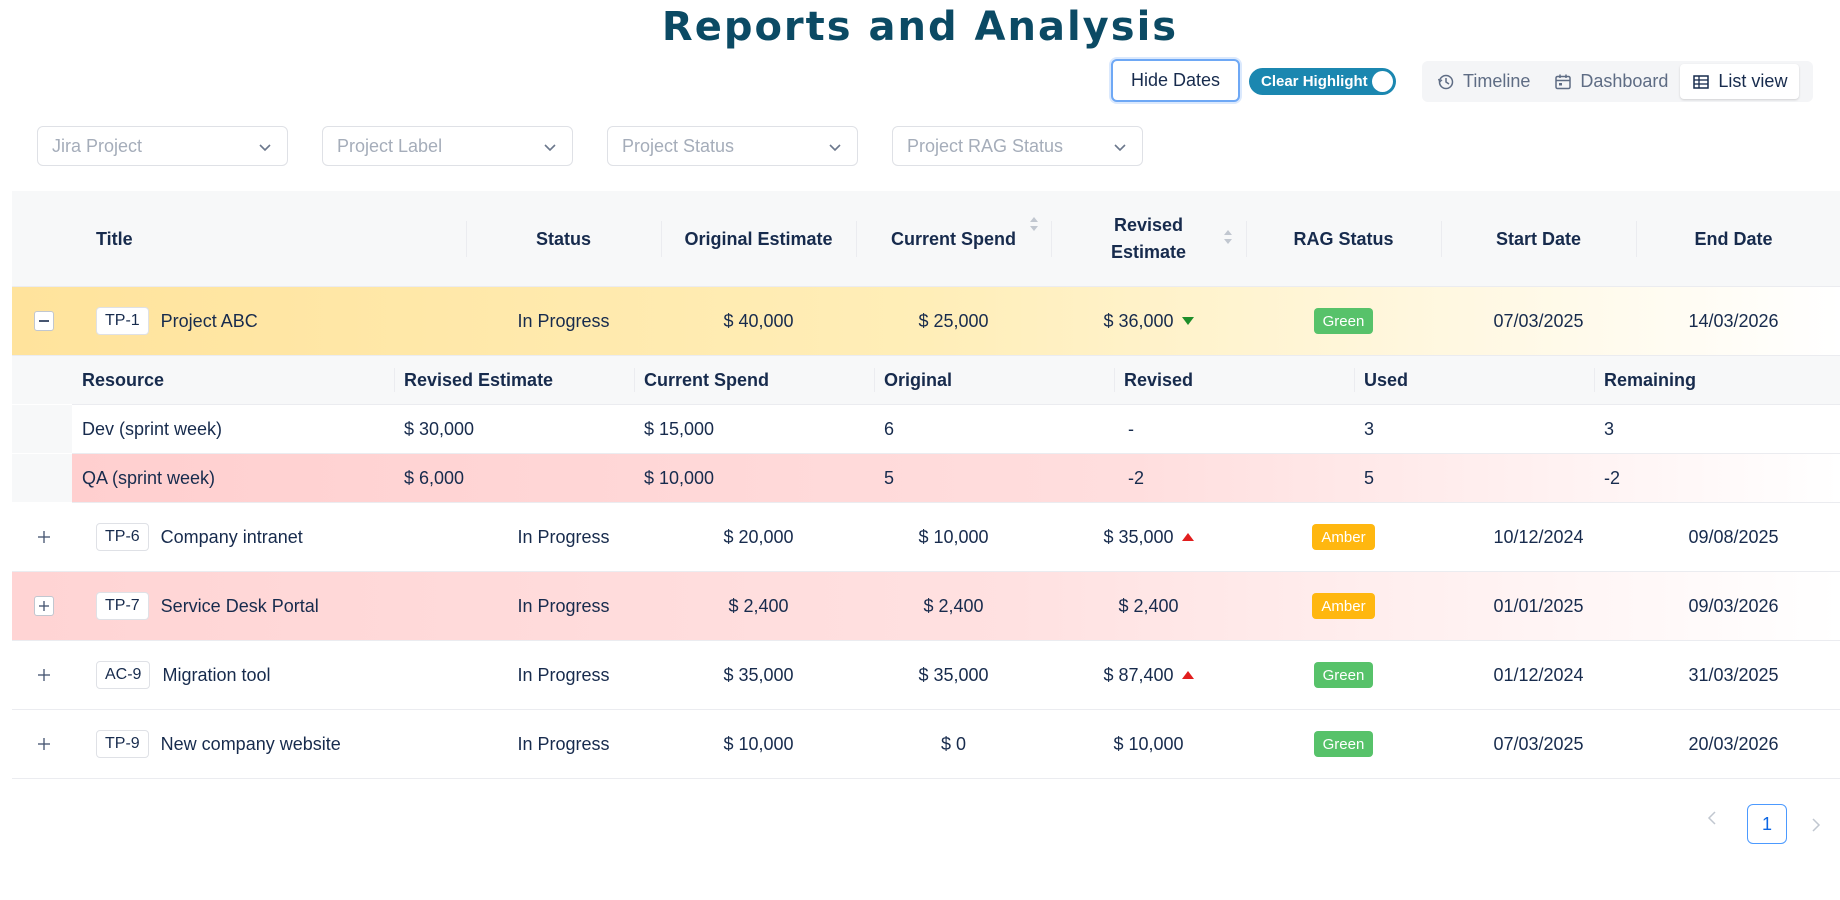 The height and width of the screenshot is (900, 1840). I want to click on project-name: Migration tool, so click(216, 674).